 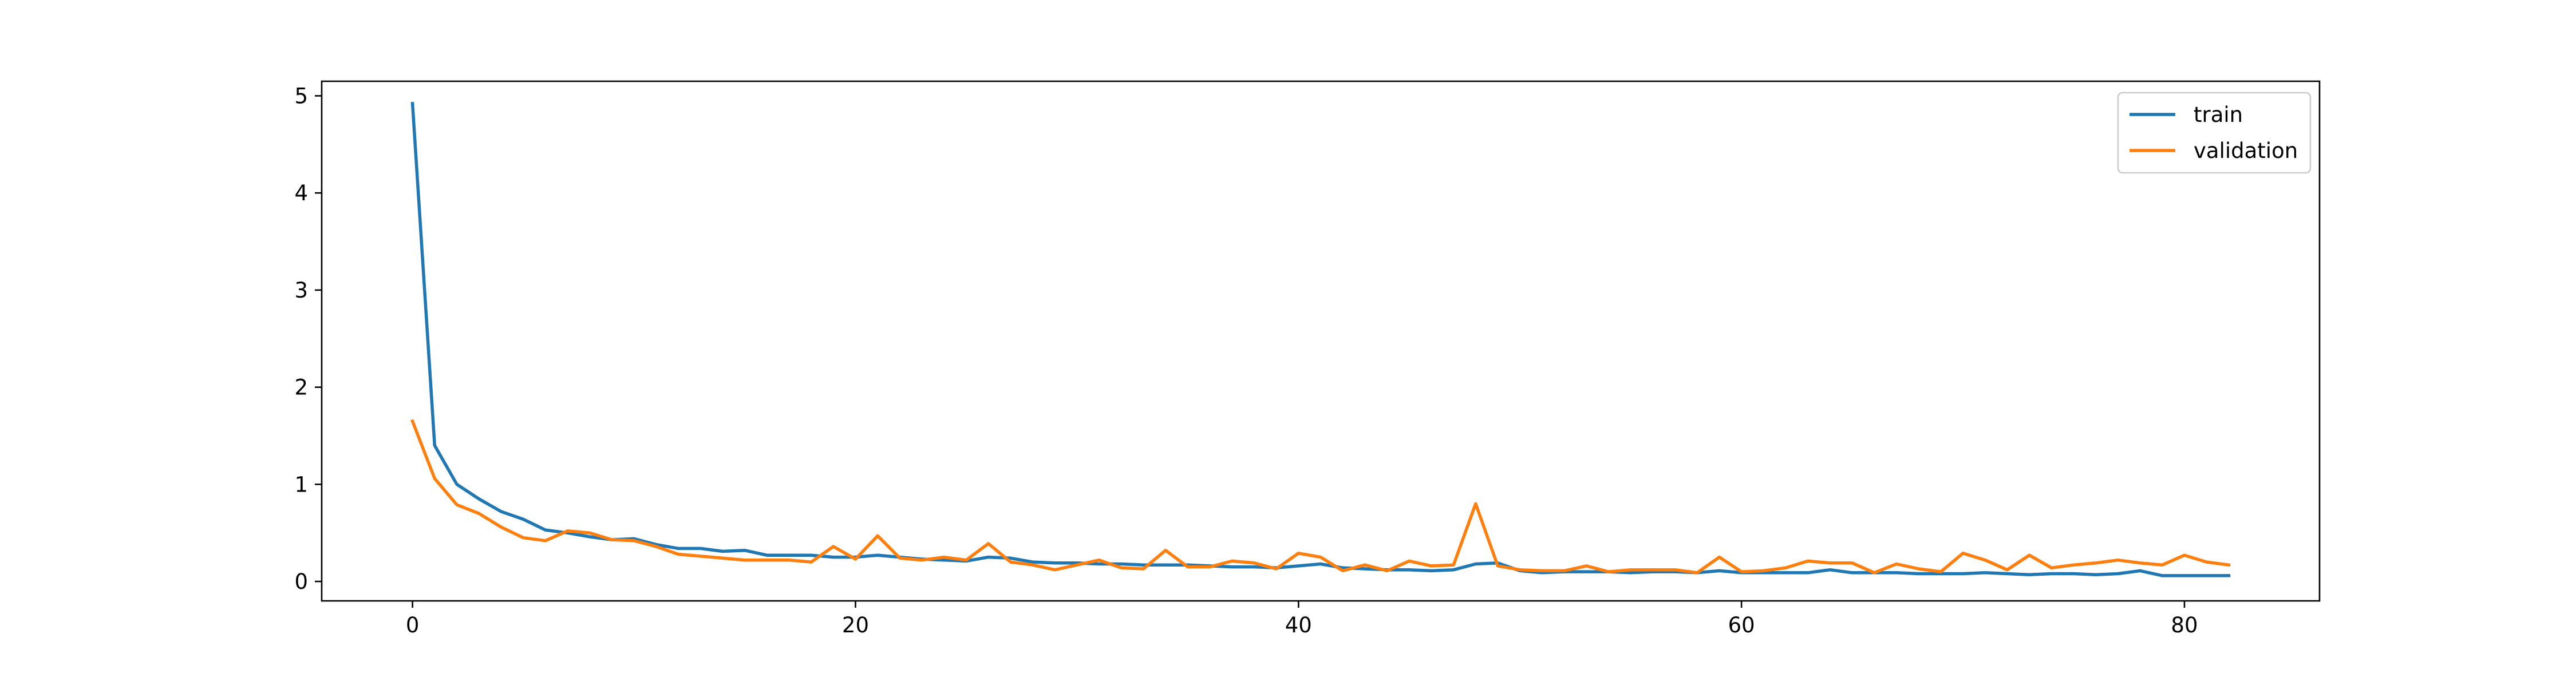 What do you see at coordinates (855, 625) in the screenshot?
I see `x-tick-label-20: 20` at bounding box center [855, 625].